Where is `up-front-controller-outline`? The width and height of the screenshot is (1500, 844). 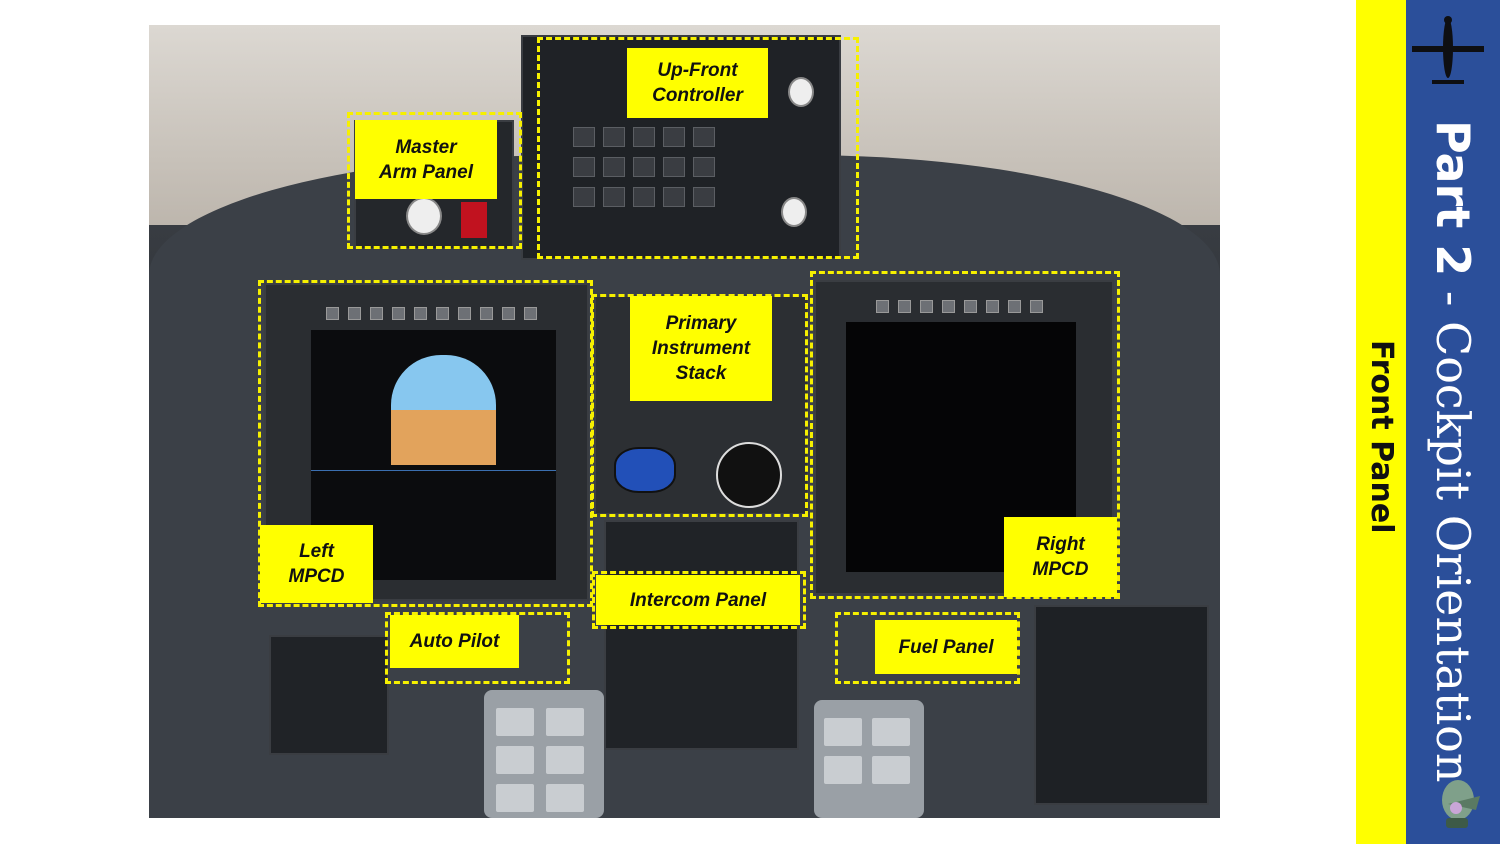 up-front-controller-outline is located at coordinates (698, 148).